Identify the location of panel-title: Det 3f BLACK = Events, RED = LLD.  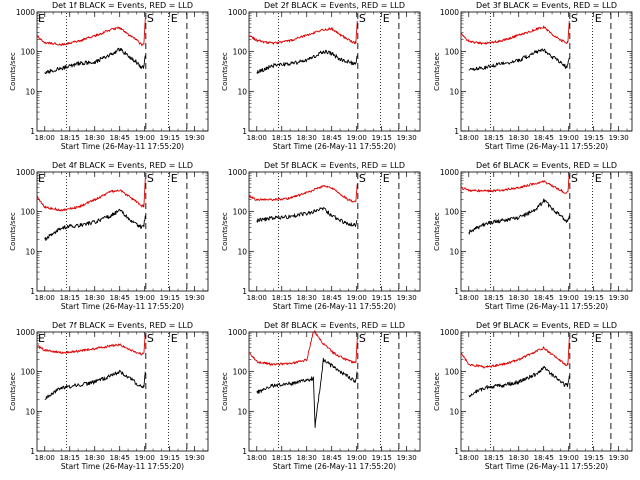
(546, 5).